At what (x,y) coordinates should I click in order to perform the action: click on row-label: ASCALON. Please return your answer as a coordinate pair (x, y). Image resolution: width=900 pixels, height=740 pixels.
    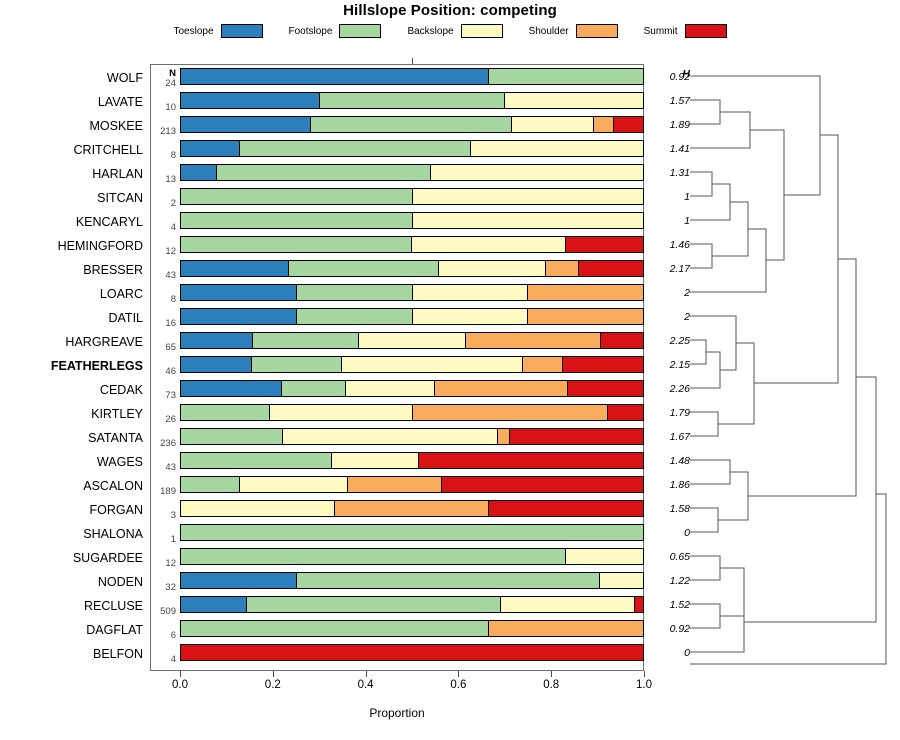
    Looking at the image, I should click on (113, 486).